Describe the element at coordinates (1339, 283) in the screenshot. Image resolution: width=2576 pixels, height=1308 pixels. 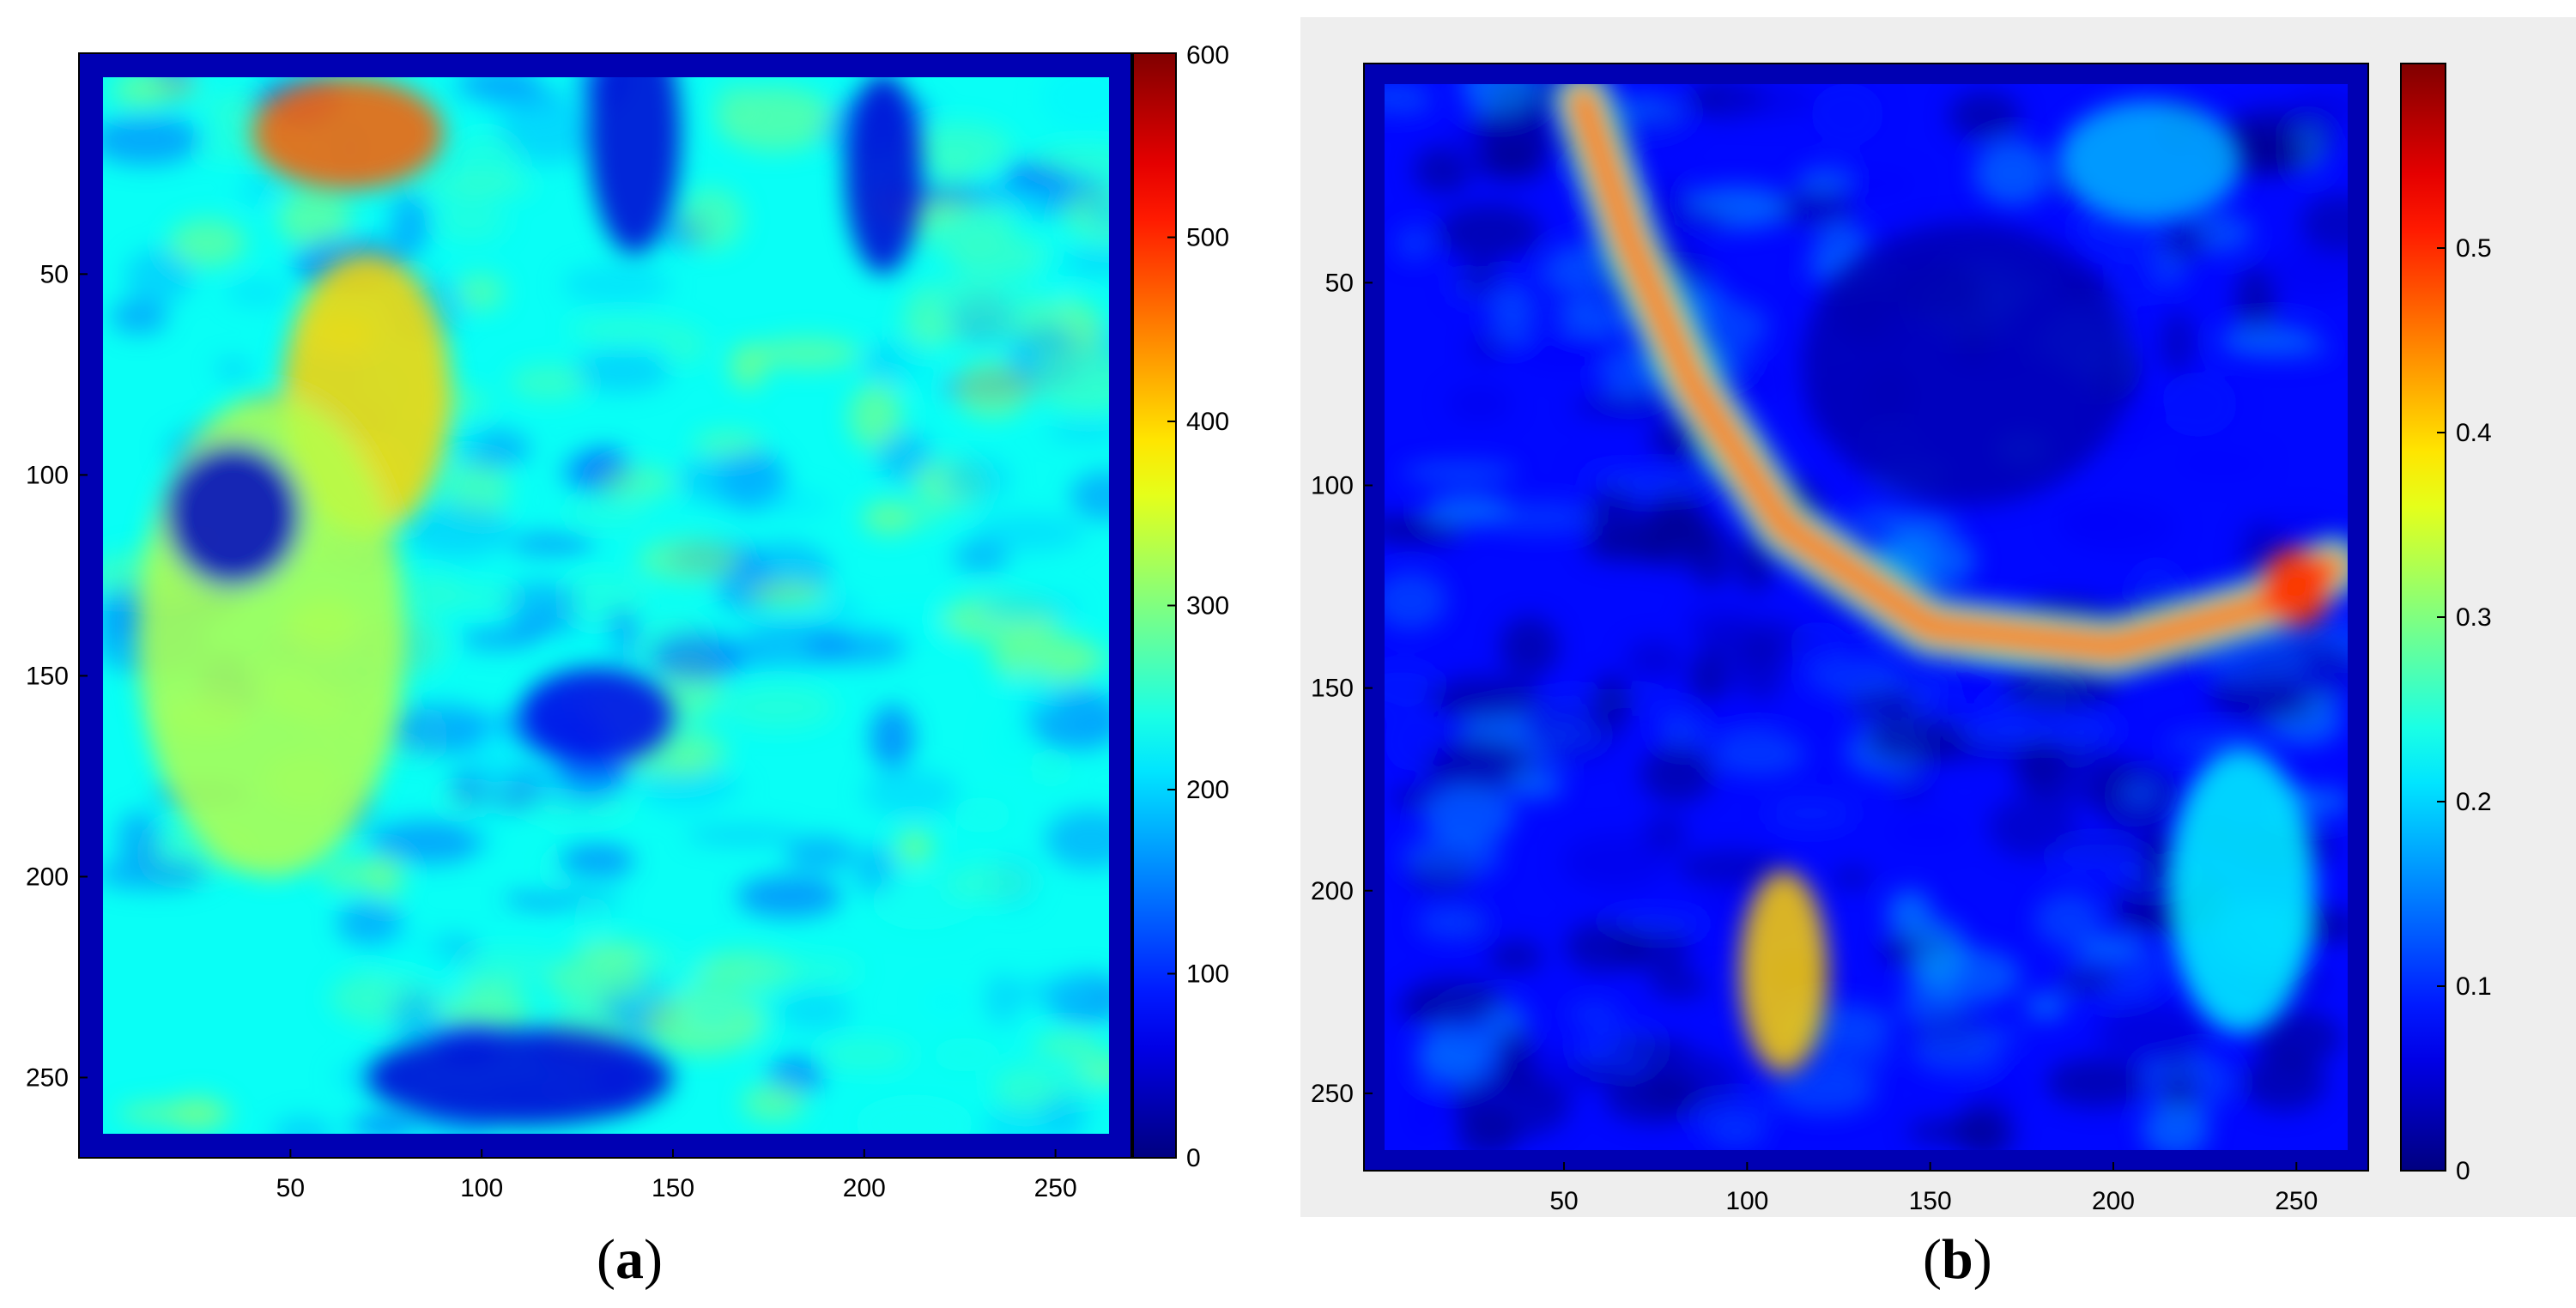
I see `y-tick-label: 50` at that location.